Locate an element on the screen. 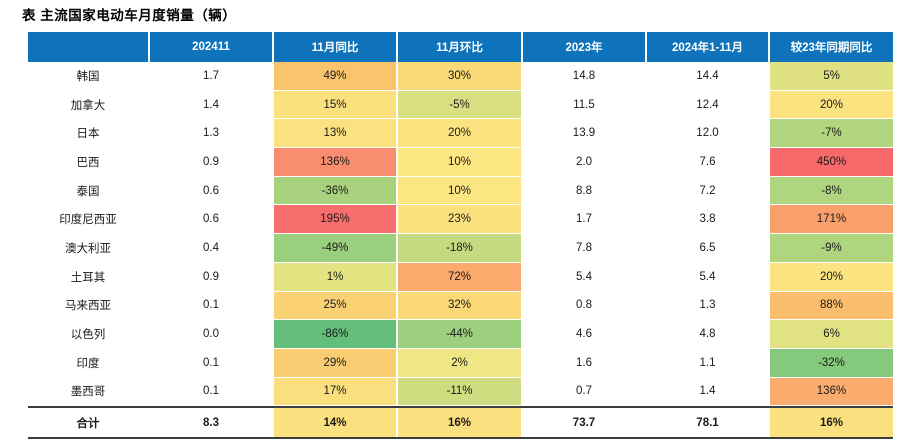  table-row: 韩国 1.7 49% 30% 14.8 14.4 5% is located at coordinates (460, 76).